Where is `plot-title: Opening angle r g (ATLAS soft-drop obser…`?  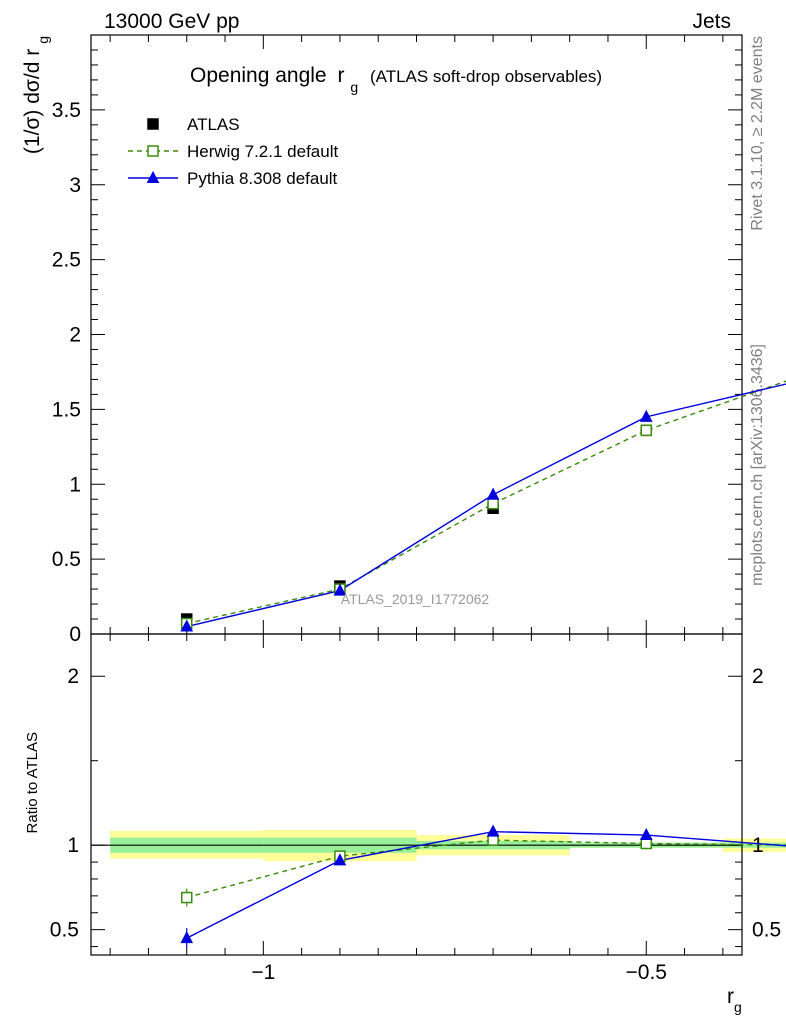 plot-title: Opening angle r g (ATLAS soft-drop obser… is located at coordinates (396, 80).